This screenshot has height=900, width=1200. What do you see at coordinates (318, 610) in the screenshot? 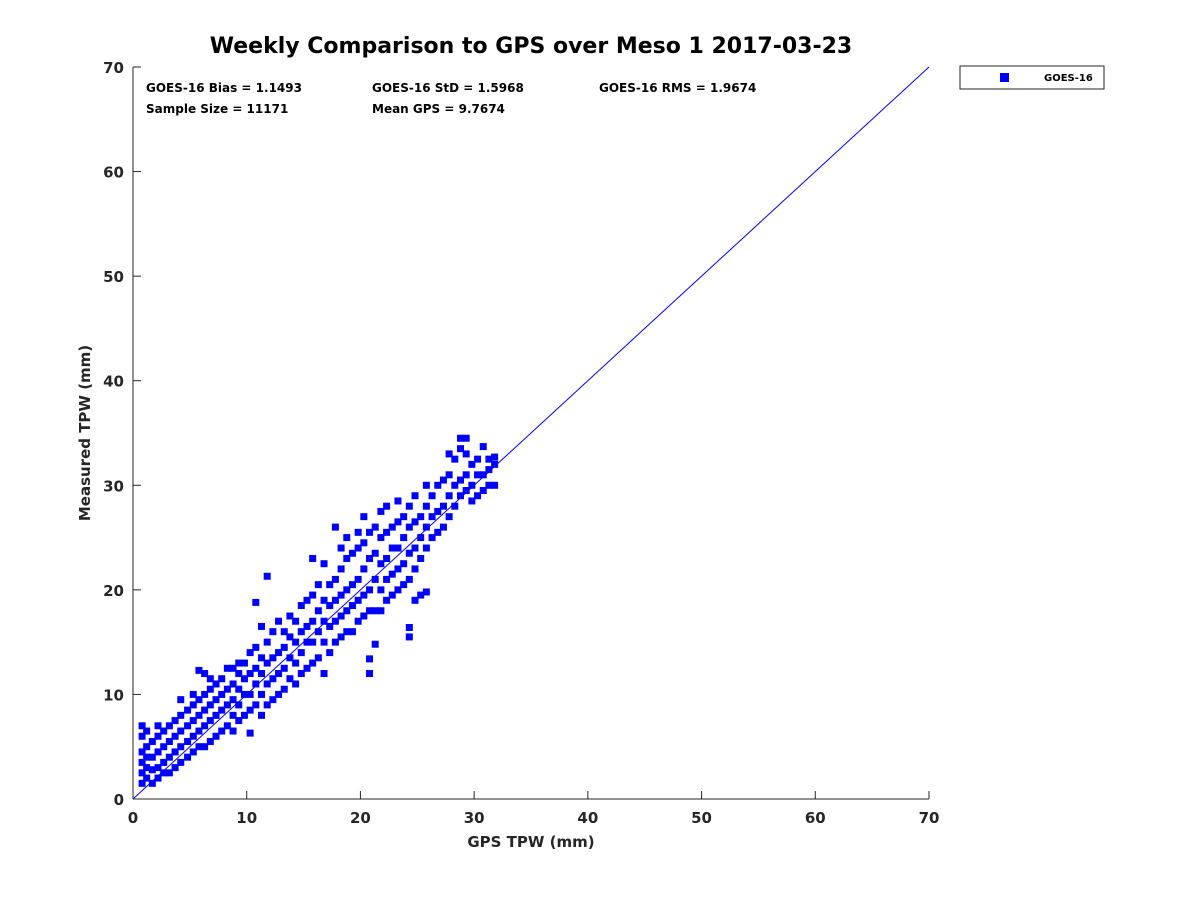
I see `data-points` at bounding box center [318, 610].